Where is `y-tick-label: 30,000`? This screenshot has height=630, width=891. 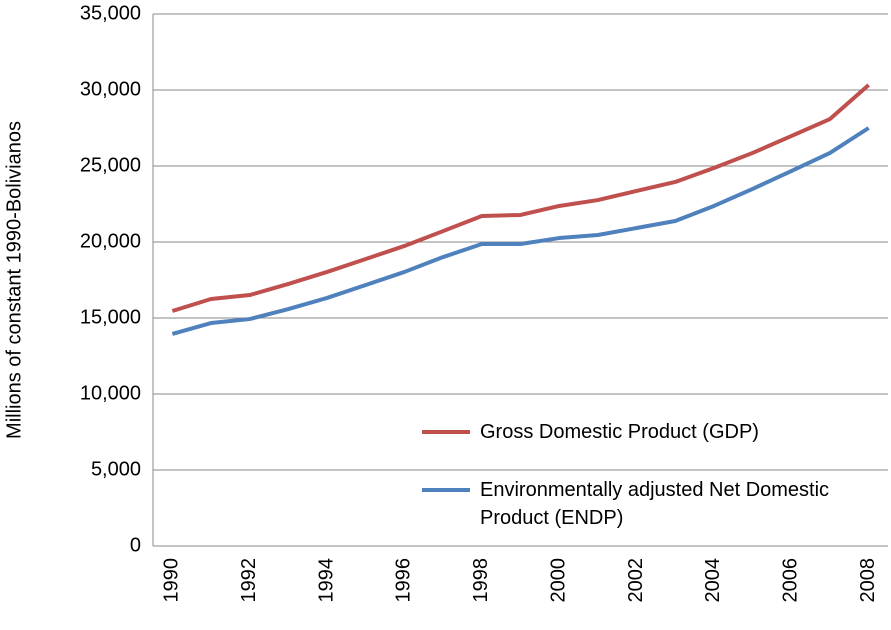 y-tick-label: 30,000 is located at coordinates (110, 89).